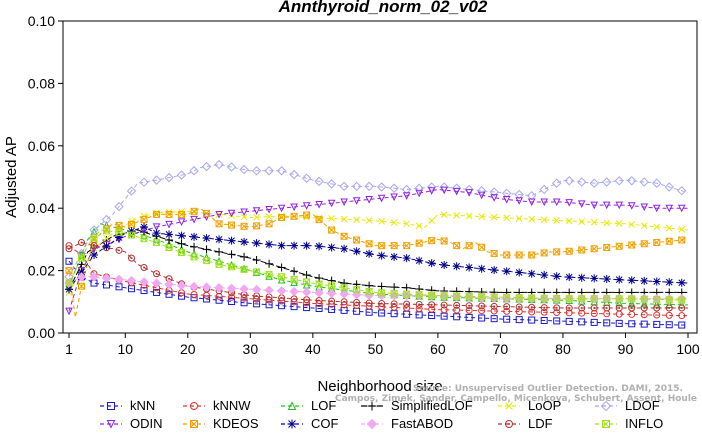 This screenshot has height=434, width=702. What do you see at coordinates (41, 83) in the screenshot?
I see `y-tick-label: 0.08` at bounding box center [41, 83].